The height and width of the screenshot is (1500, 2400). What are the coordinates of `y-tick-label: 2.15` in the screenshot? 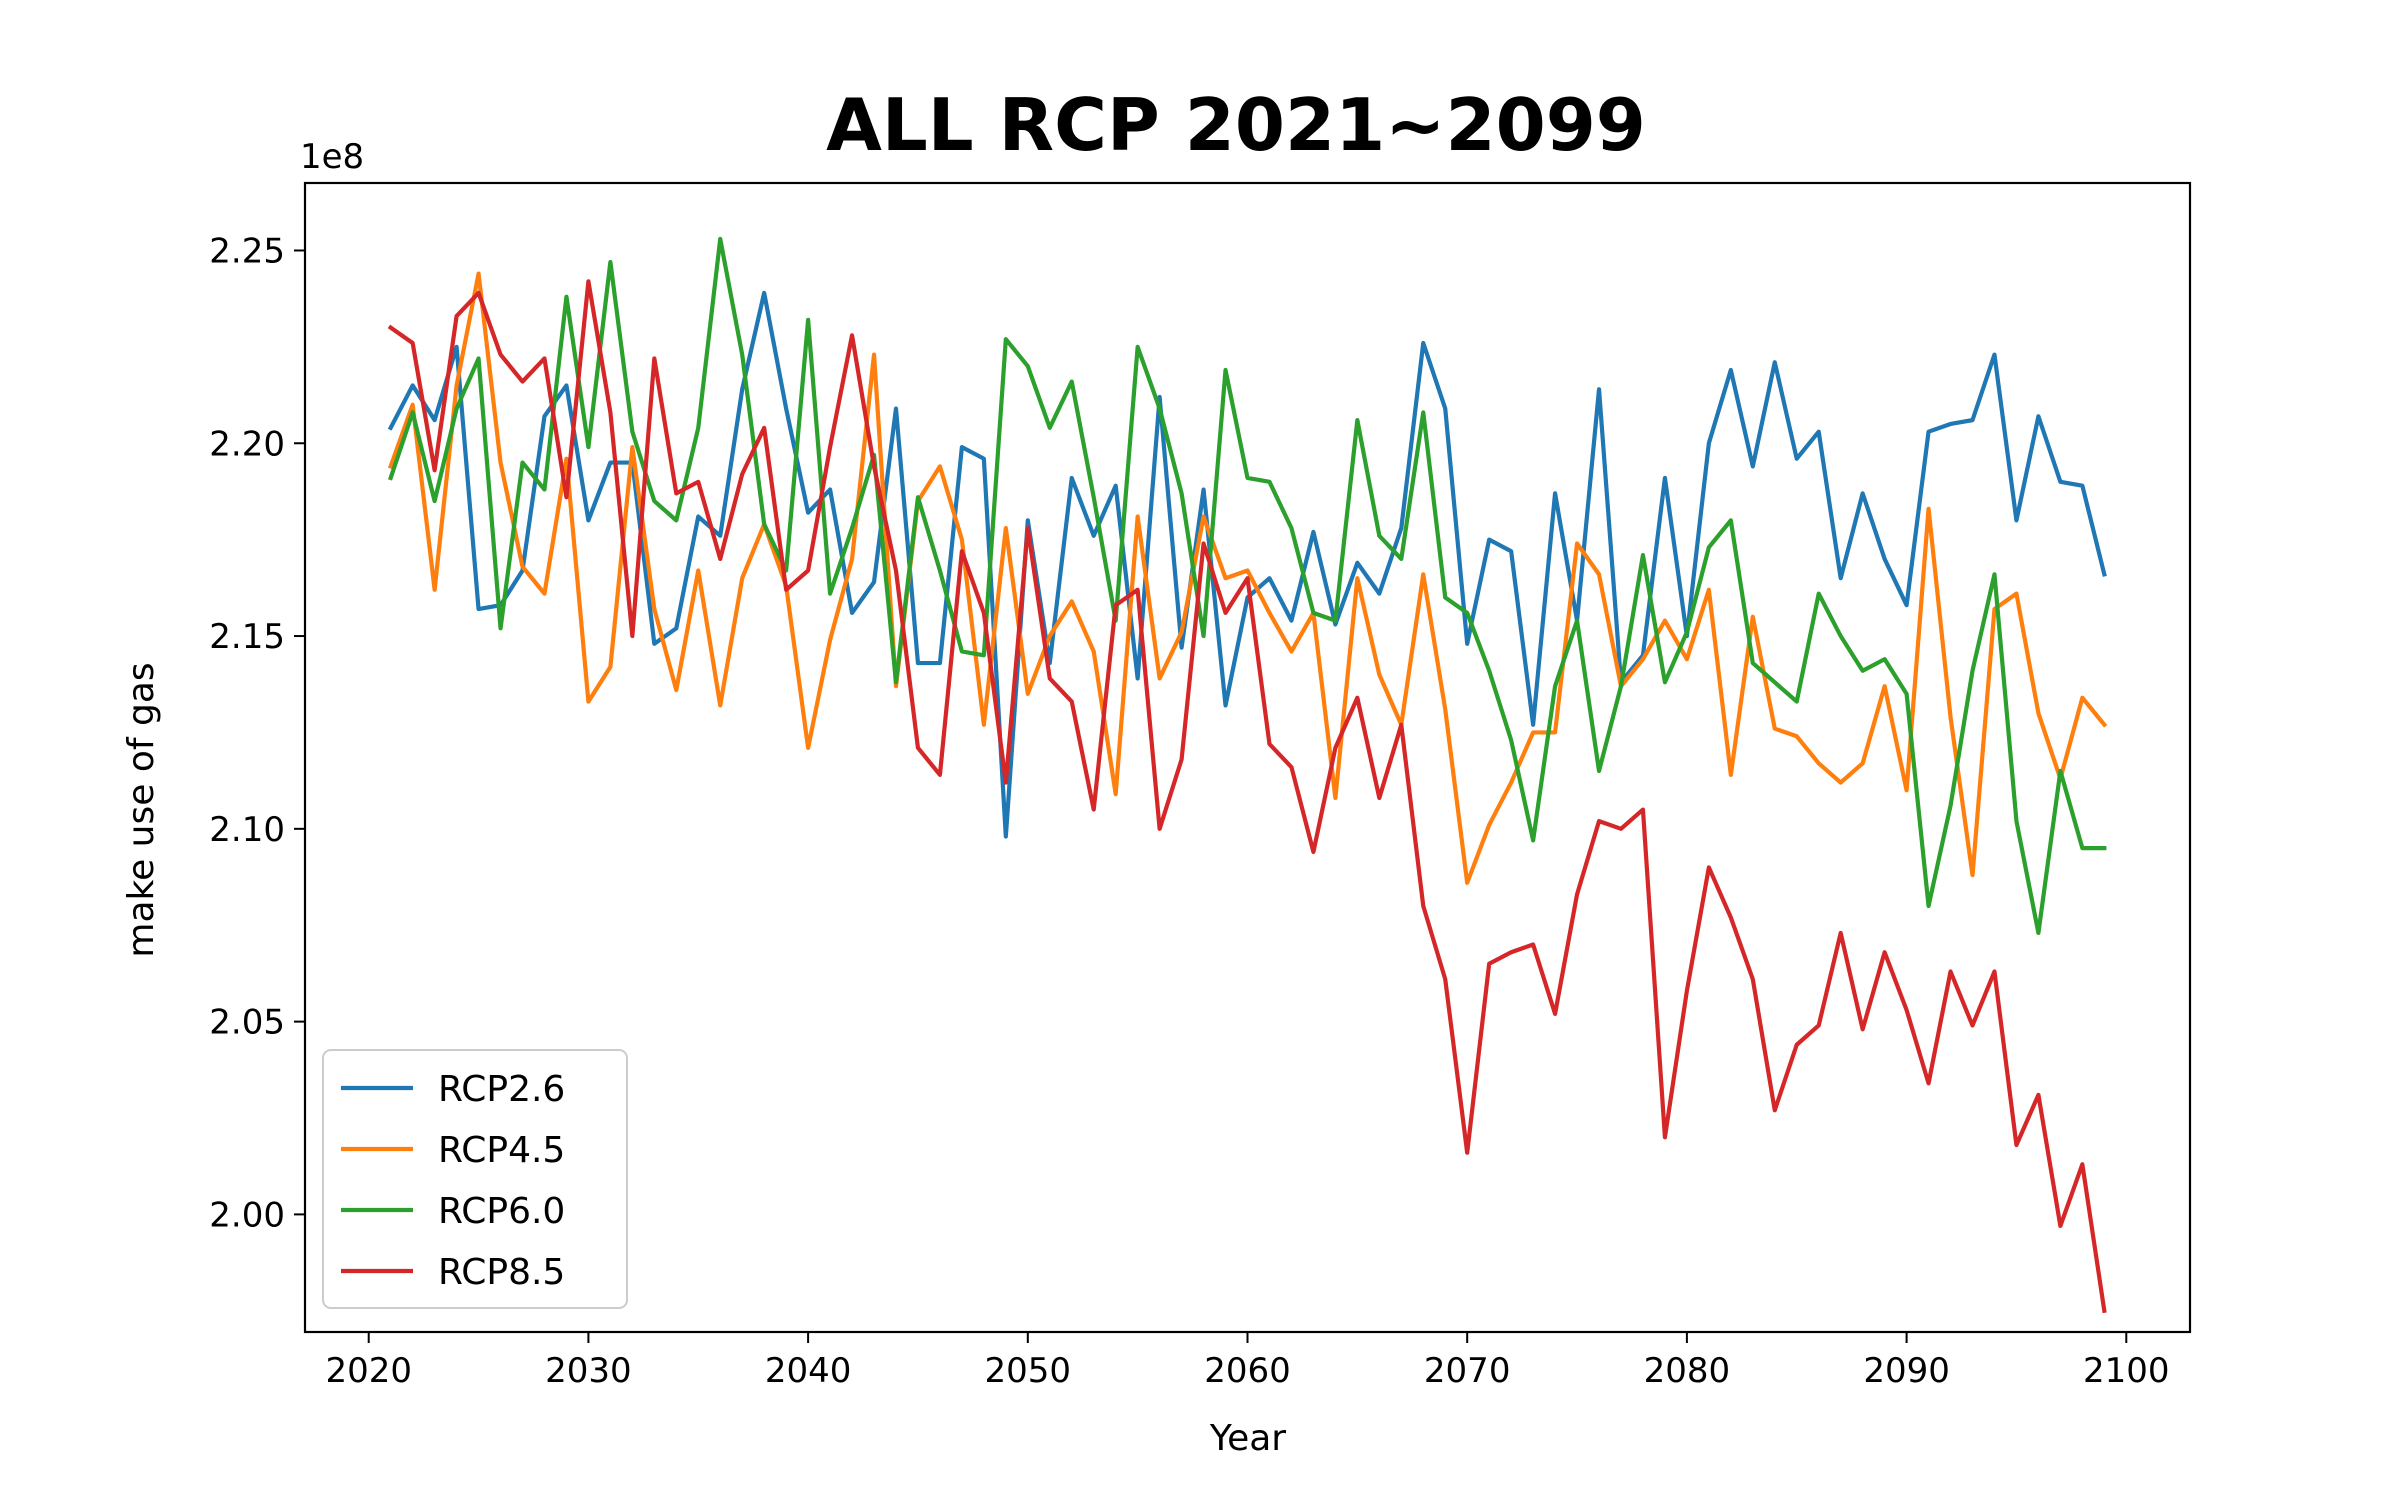 It's located at (247, 637).